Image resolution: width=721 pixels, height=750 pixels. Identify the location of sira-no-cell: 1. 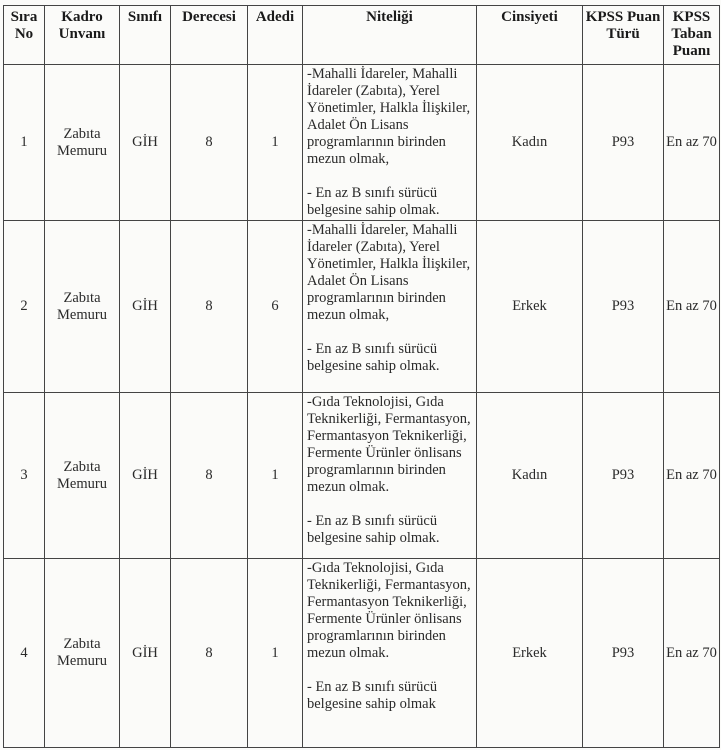
(24, 142).